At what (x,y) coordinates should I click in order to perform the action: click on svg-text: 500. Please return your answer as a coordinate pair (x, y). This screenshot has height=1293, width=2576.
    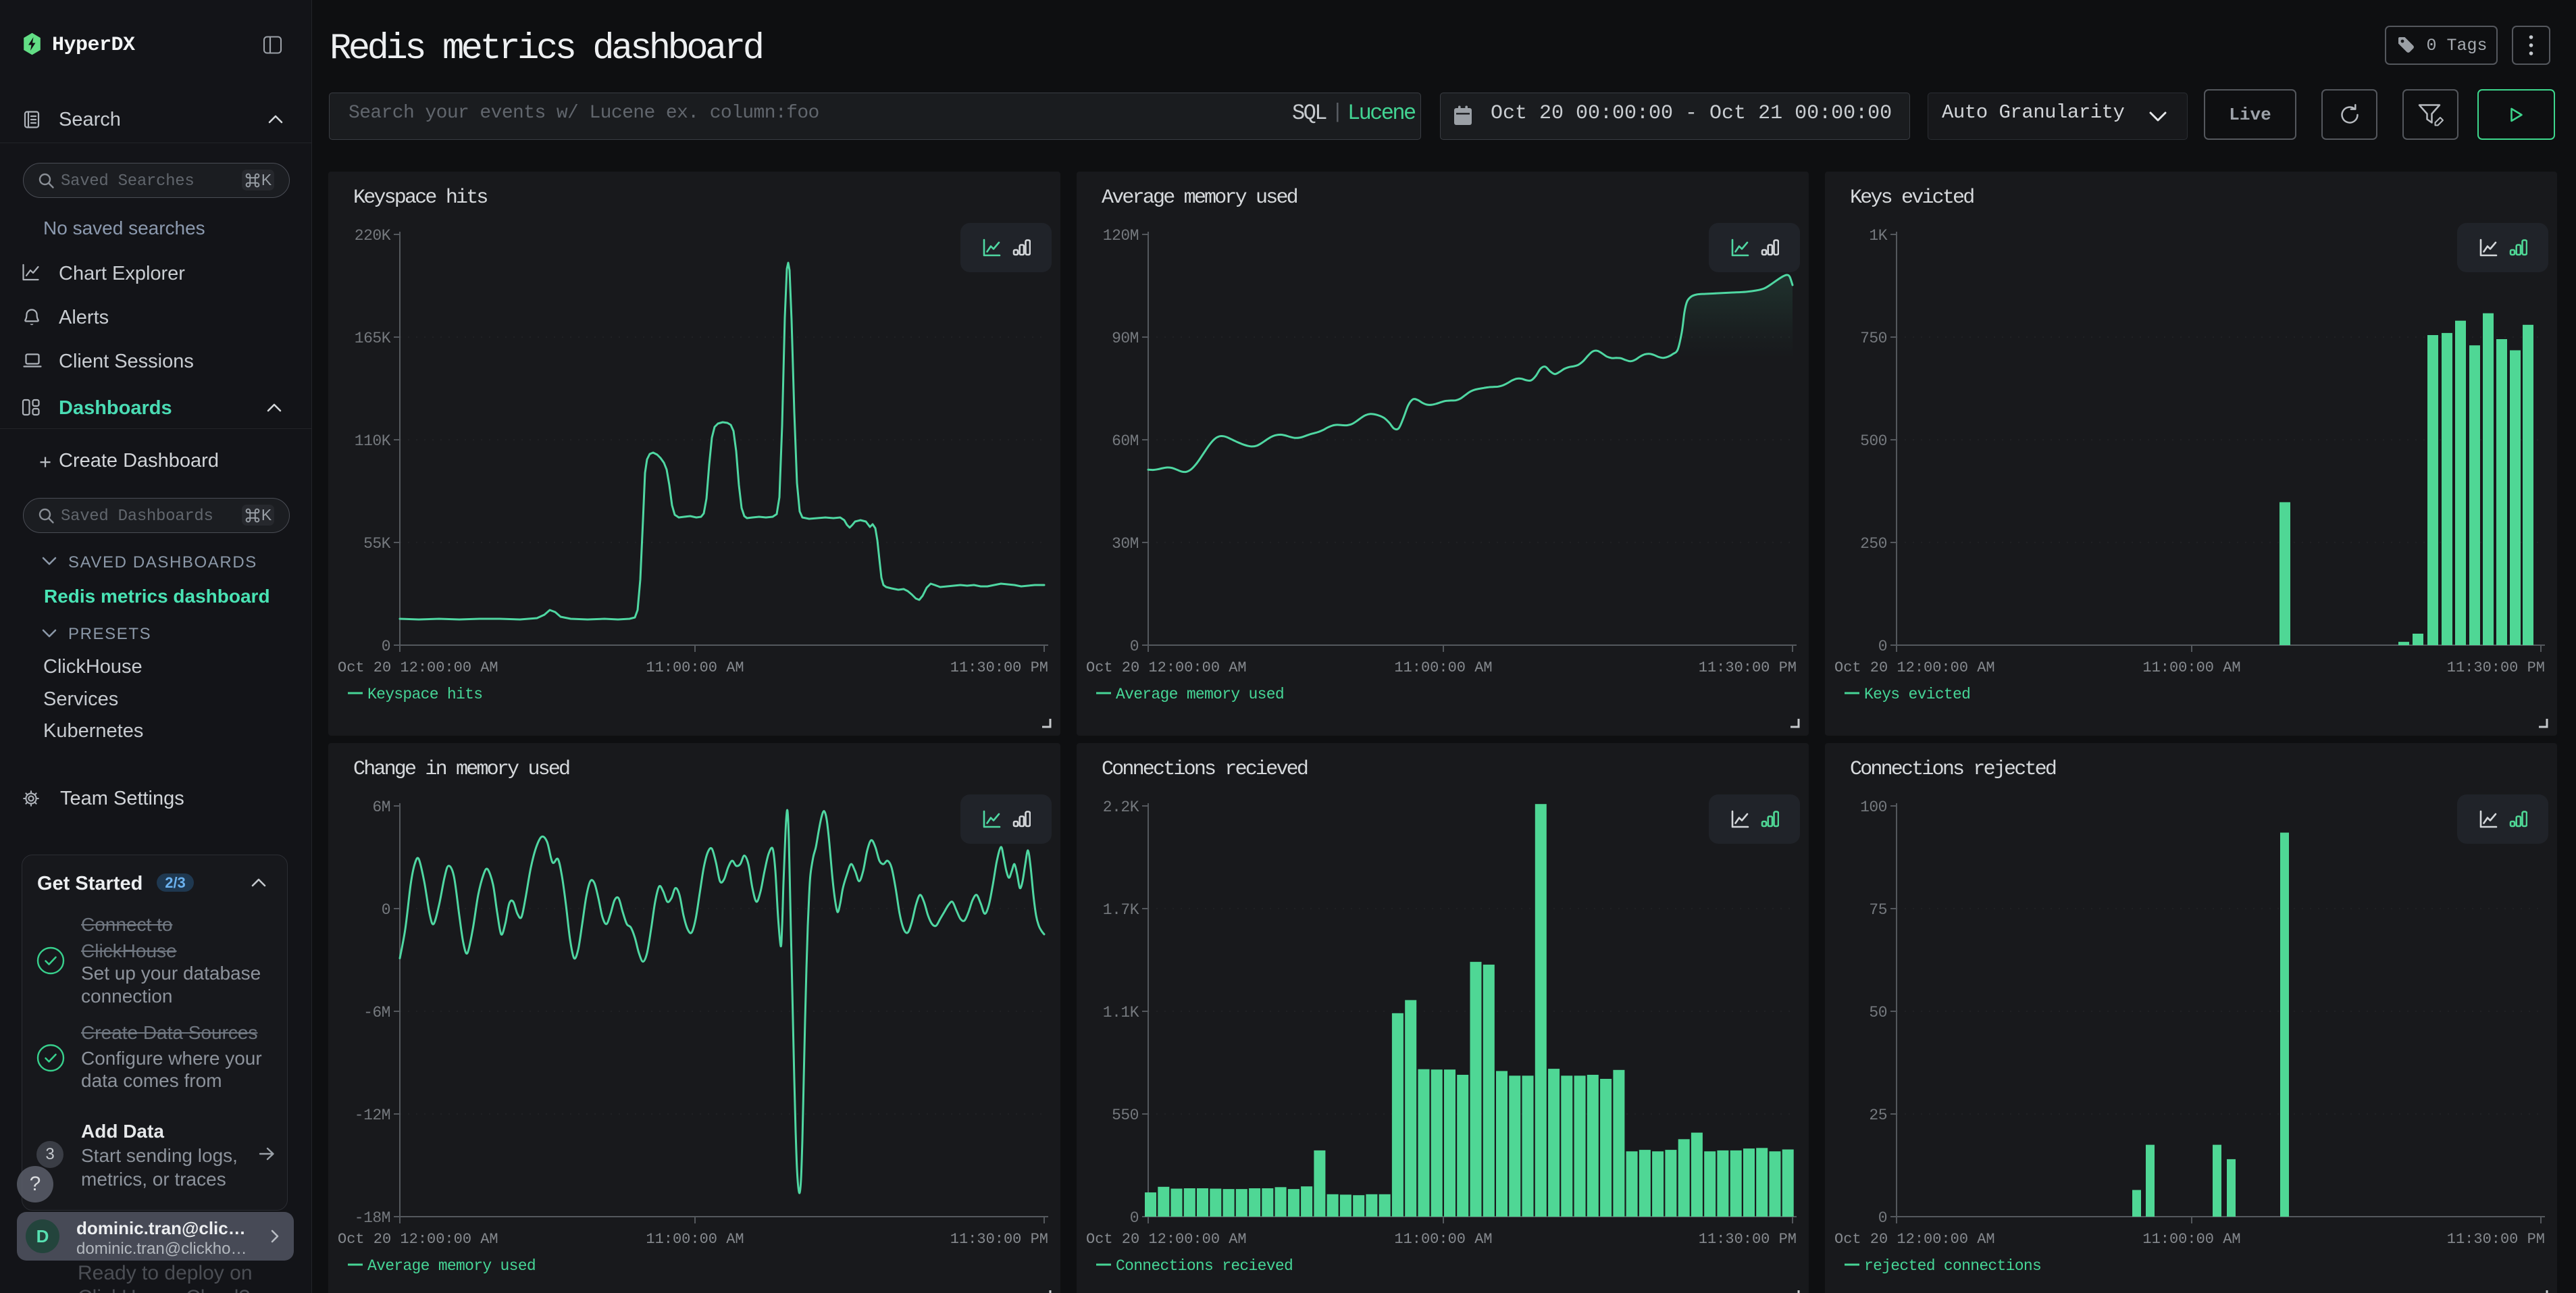
    Looking at the image, I should click on (1873, 441).